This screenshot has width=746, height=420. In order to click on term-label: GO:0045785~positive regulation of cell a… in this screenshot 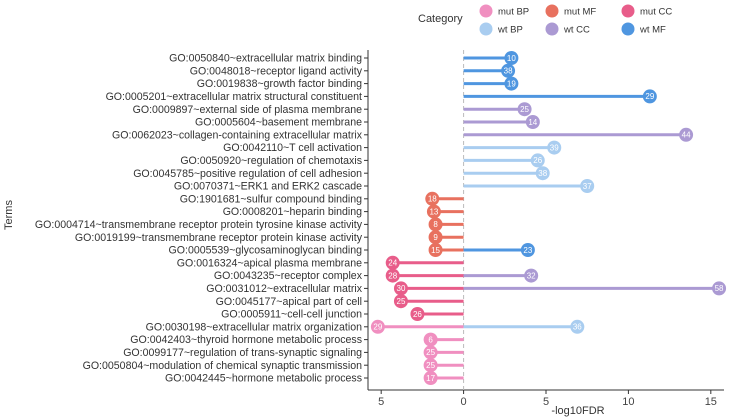, I will do `click(247, 174)`.